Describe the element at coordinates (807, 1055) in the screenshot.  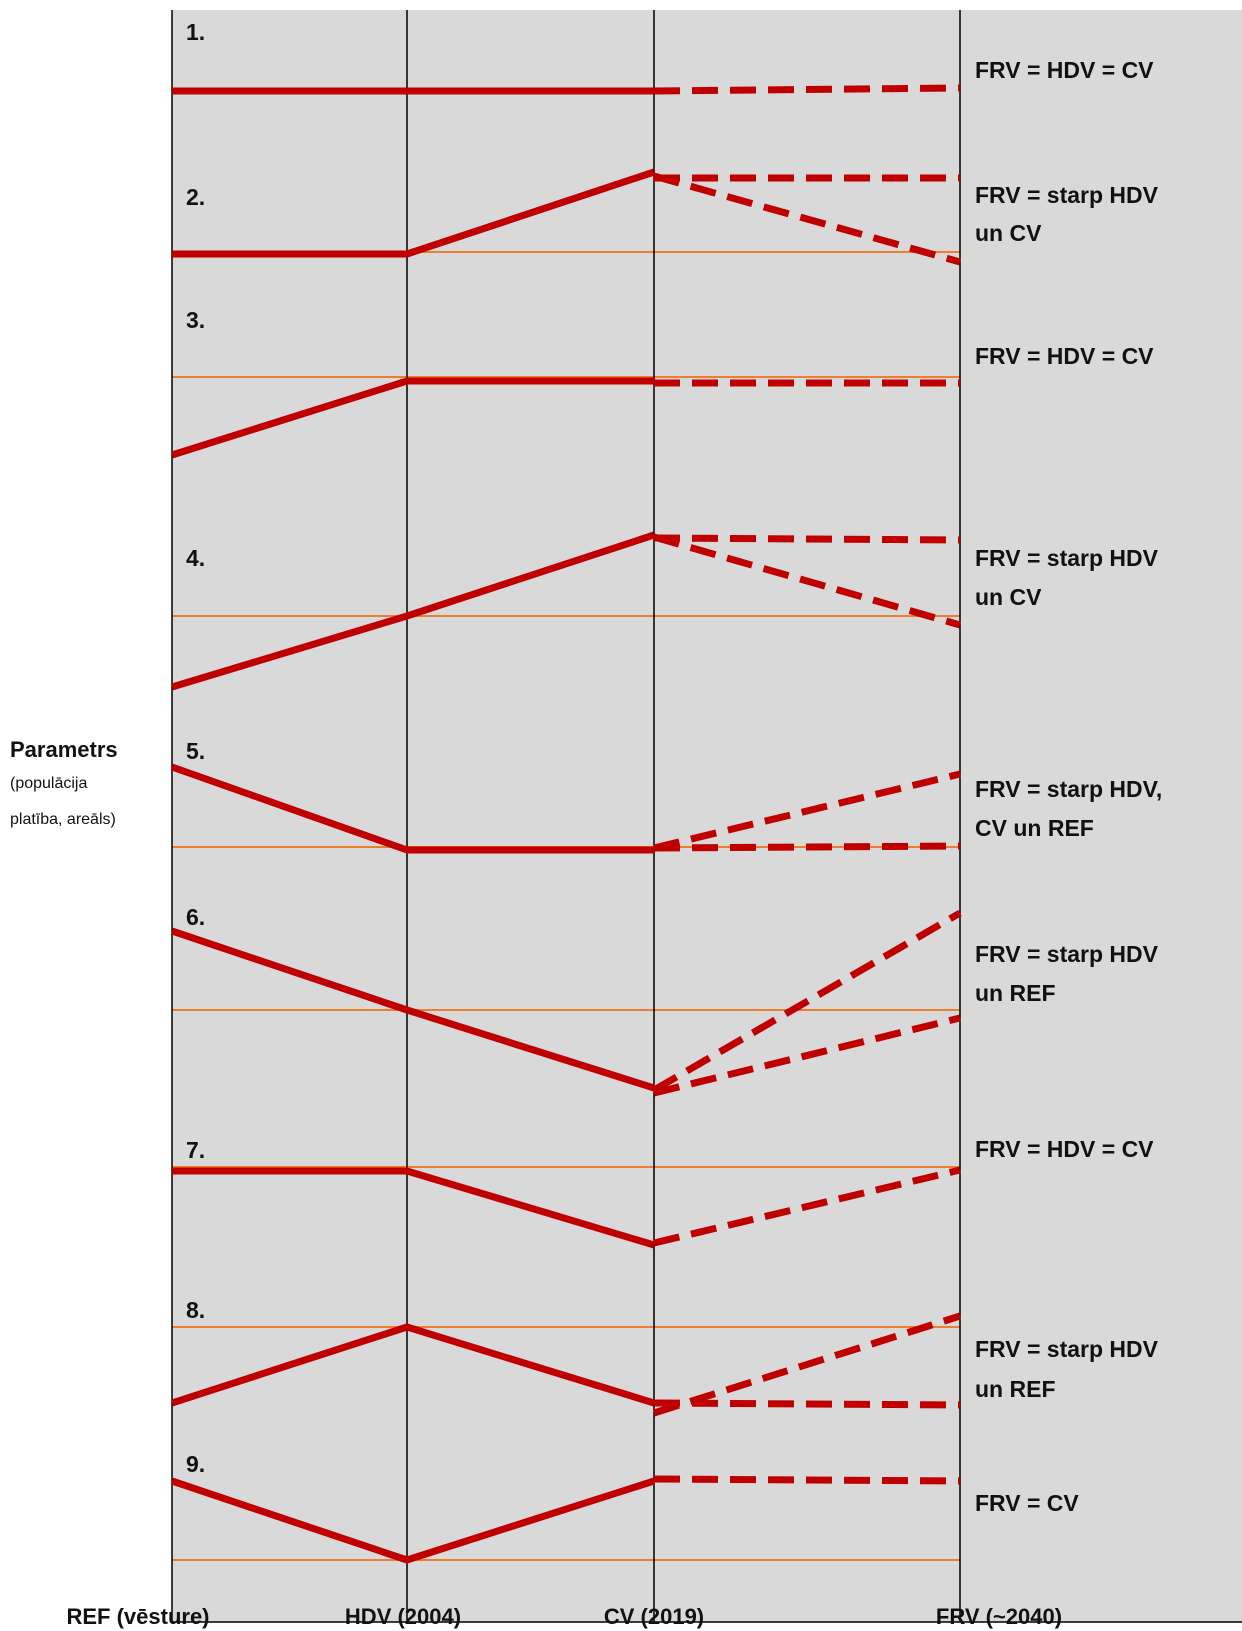
I see `trend-line-6-projection-b` at that location.